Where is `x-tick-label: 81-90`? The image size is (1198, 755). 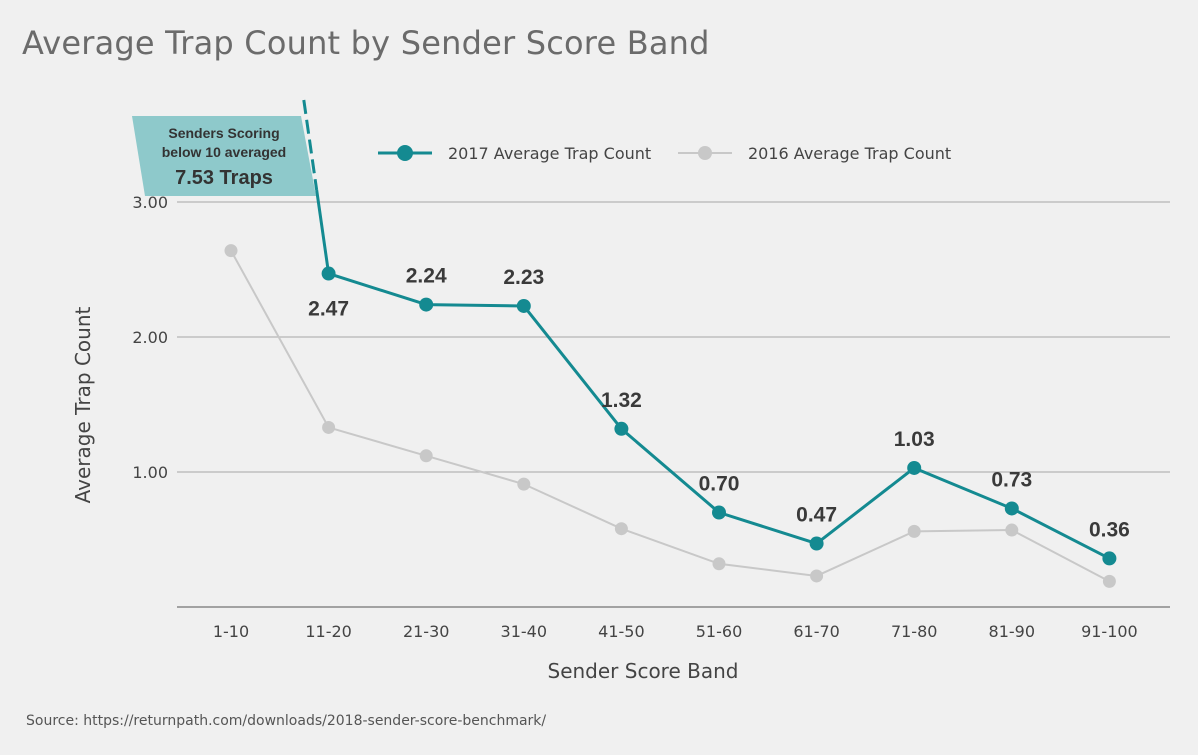 x-tick-label: 81-90 is located at coordinates (1012, 631).